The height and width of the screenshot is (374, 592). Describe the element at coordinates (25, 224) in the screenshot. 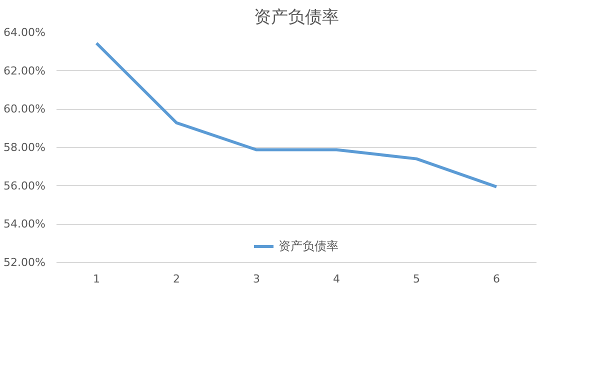

I see `y-tick-label: 54.00%` at that location.